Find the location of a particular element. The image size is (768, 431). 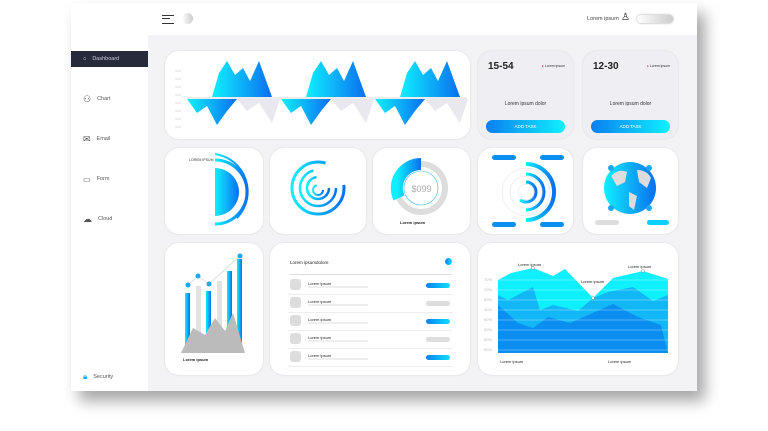

sidebar-item-dashboard: ⌂ Dashboard is located at coordinates (109, 59).